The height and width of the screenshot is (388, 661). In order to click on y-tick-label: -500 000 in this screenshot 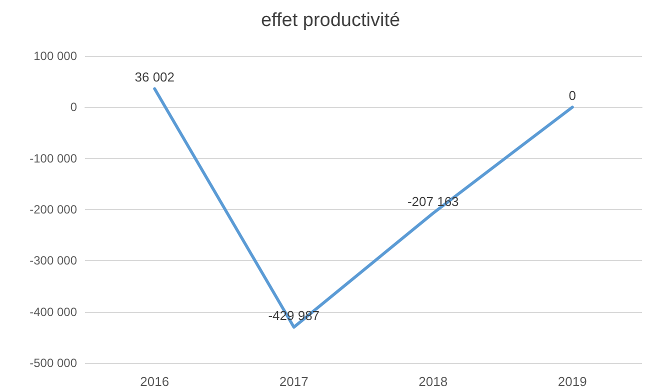, I will do `click(54, 363)`.